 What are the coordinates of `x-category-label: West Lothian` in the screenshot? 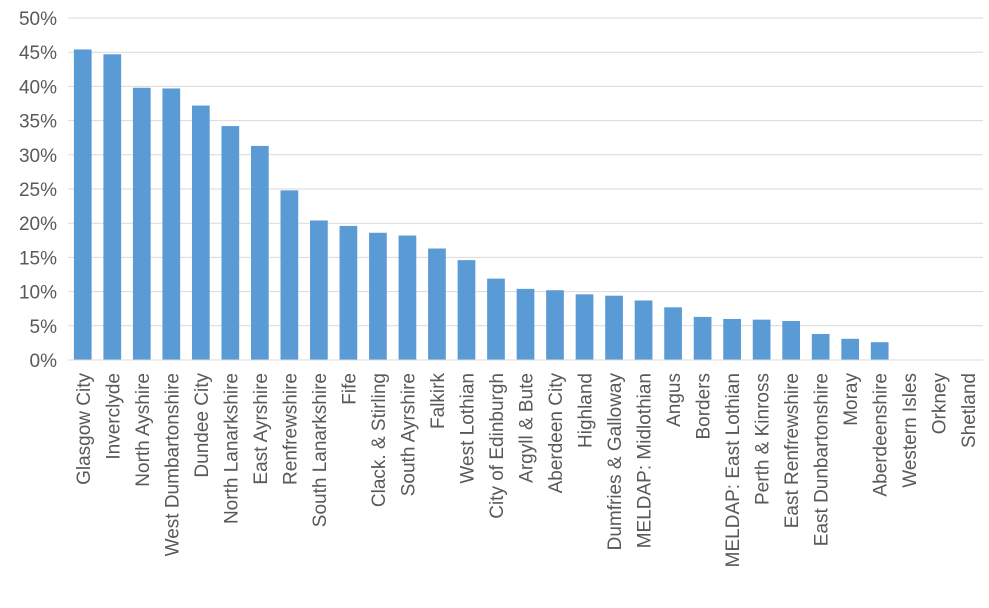 It's located at (467, 428).